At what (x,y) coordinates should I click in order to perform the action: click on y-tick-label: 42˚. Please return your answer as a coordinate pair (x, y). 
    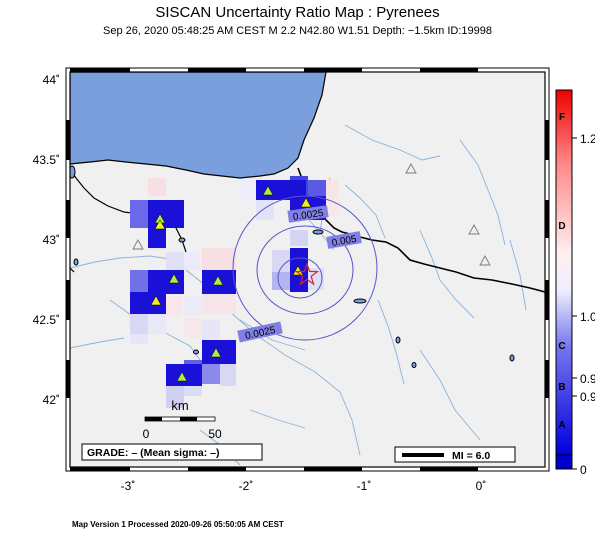
    Looking at the image, I should click on (51, 400).